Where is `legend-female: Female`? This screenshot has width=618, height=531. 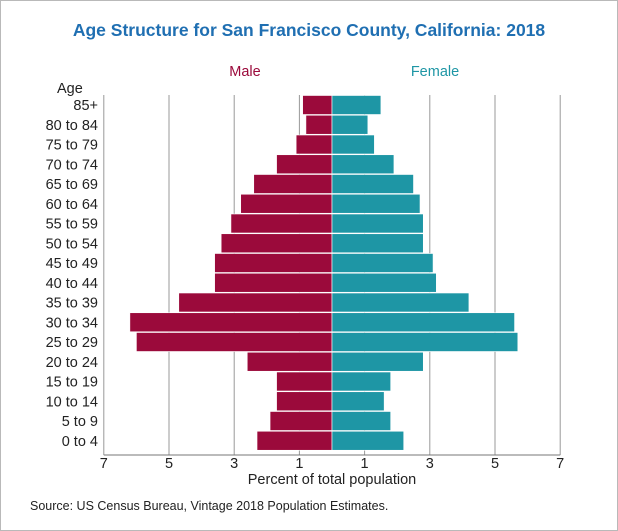 legend-female: Female is located at coordinates (435, 72).